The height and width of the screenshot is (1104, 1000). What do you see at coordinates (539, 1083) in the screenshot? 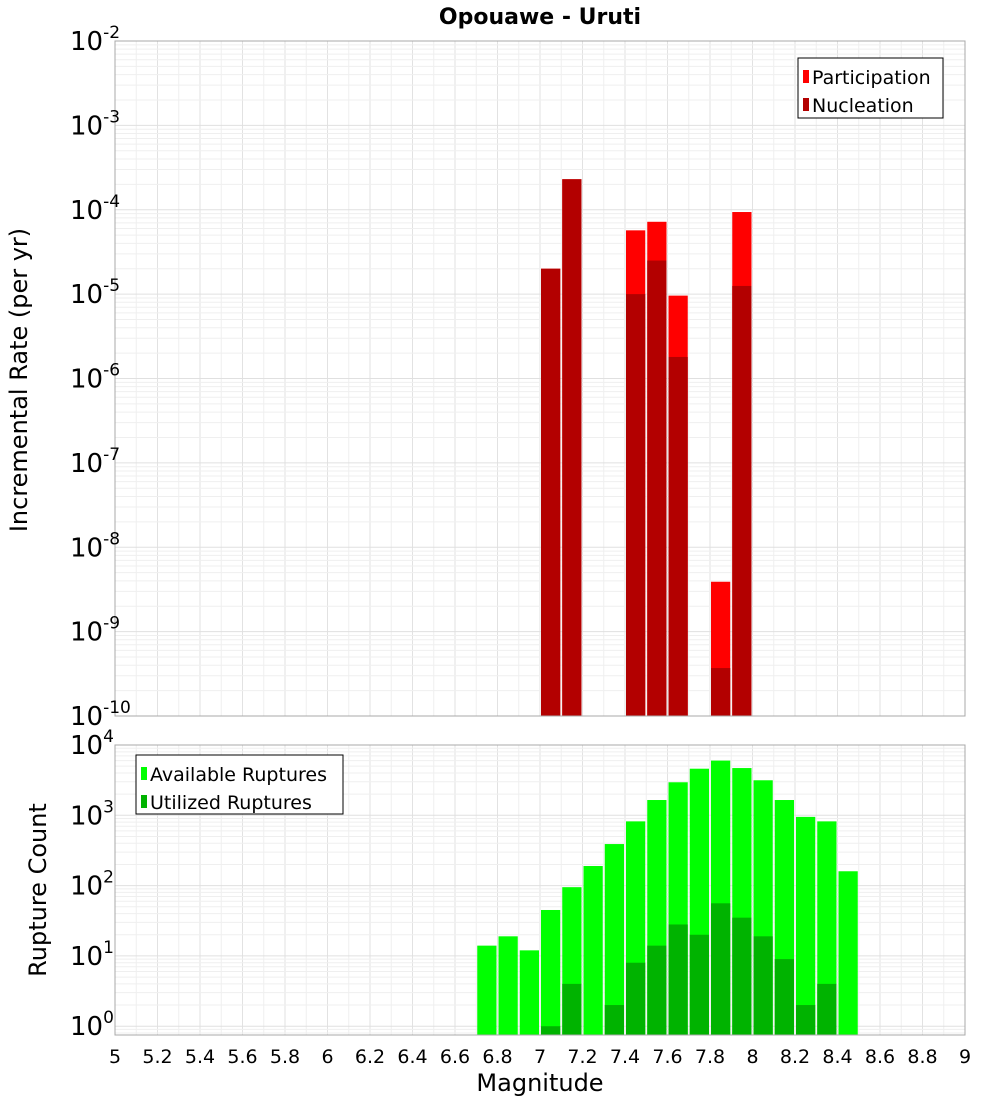
I see `x-axis-label: Magnitude` at bounding box center [539, 1083].